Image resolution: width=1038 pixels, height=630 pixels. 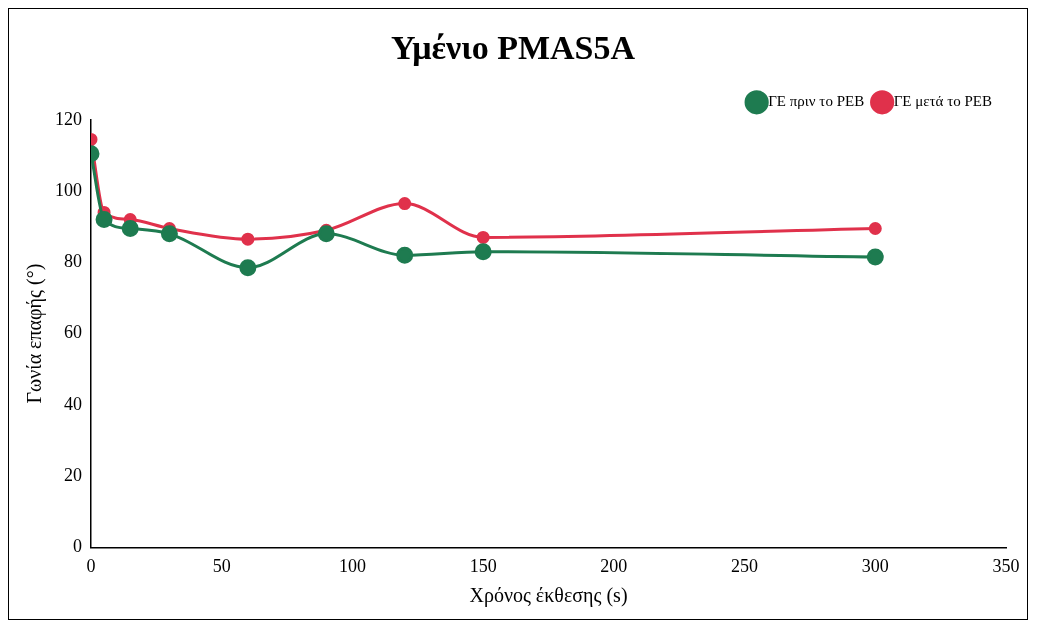 I want to click on y-axis-title: Γωνία επαφής (°), so click(x=35, y=333).